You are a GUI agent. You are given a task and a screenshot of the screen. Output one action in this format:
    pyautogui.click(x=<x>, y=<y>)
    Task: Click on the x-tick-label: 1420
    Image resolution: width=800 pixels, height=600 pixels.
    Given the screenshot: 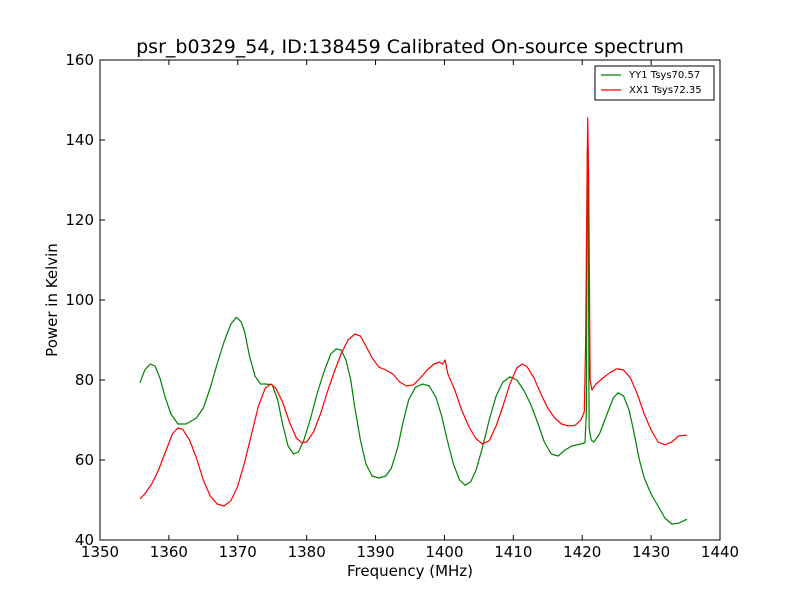 What is the action you would take?
    pyautogui.click(x=582, y=552)
    